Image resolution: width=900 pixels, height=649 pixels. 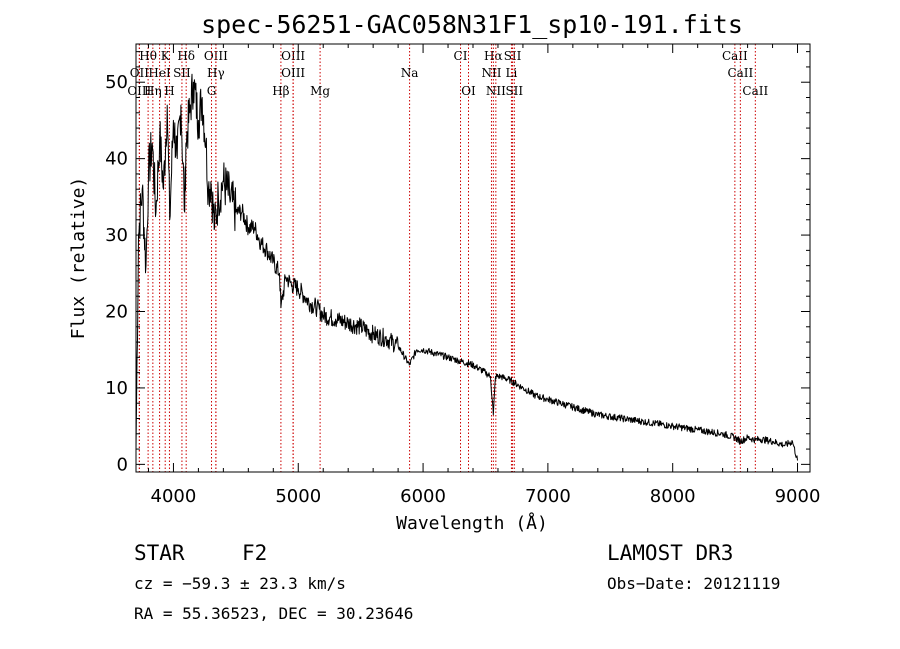 I want to click on y-tick-label: 30, so click(x=116, y=235).